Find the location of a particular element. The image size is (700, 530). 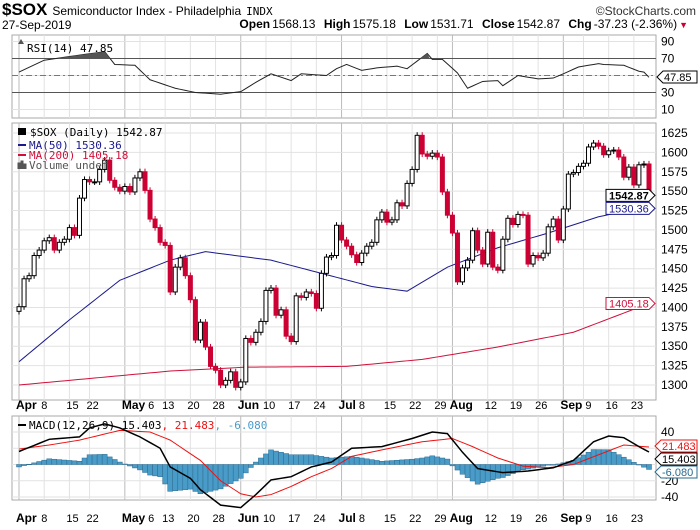

macd-signal-tag-text: 21.483 is located at coordinates (679, 447).